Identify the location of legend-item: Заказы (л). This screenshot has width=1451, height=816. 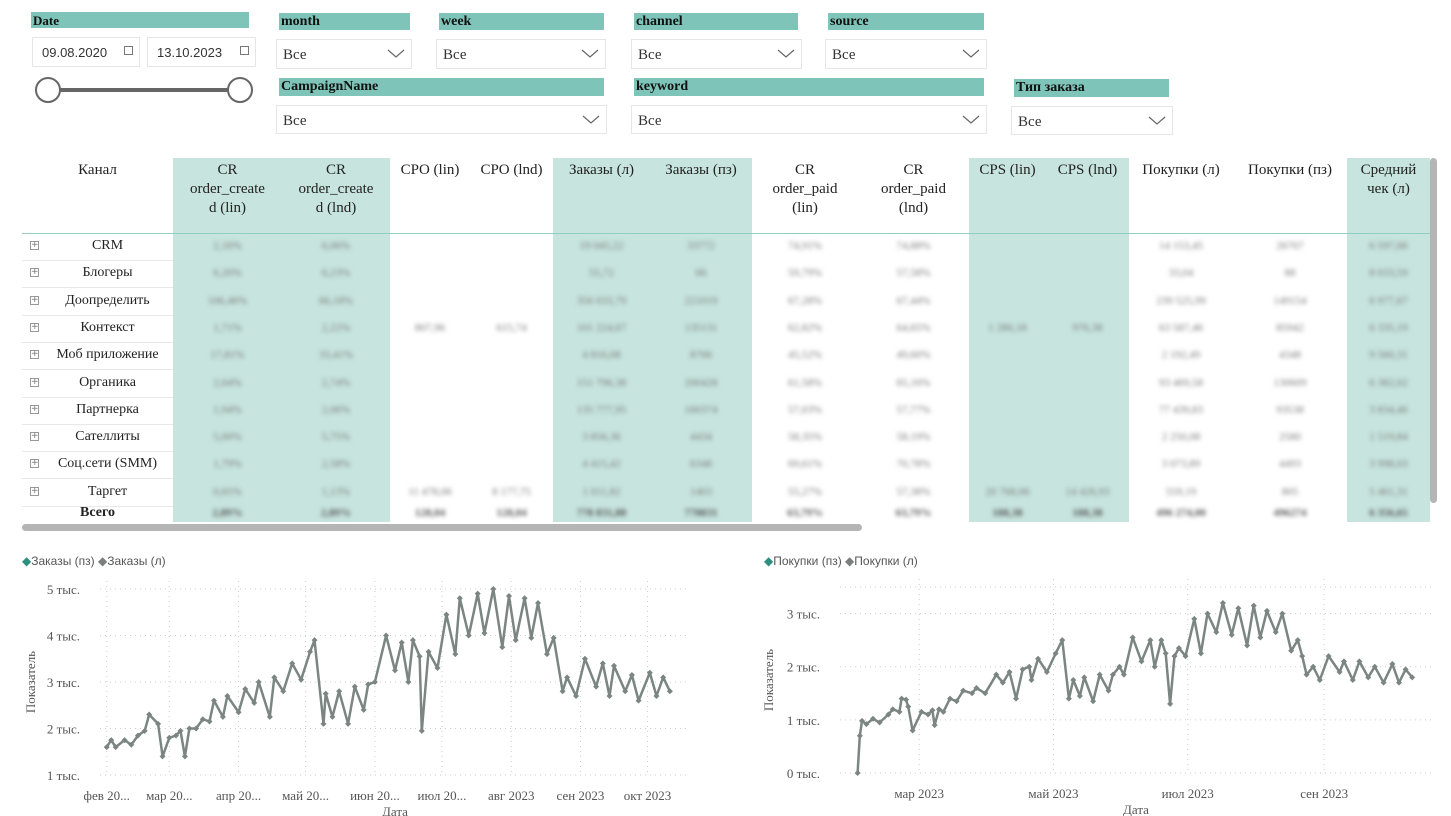
(136, 561).